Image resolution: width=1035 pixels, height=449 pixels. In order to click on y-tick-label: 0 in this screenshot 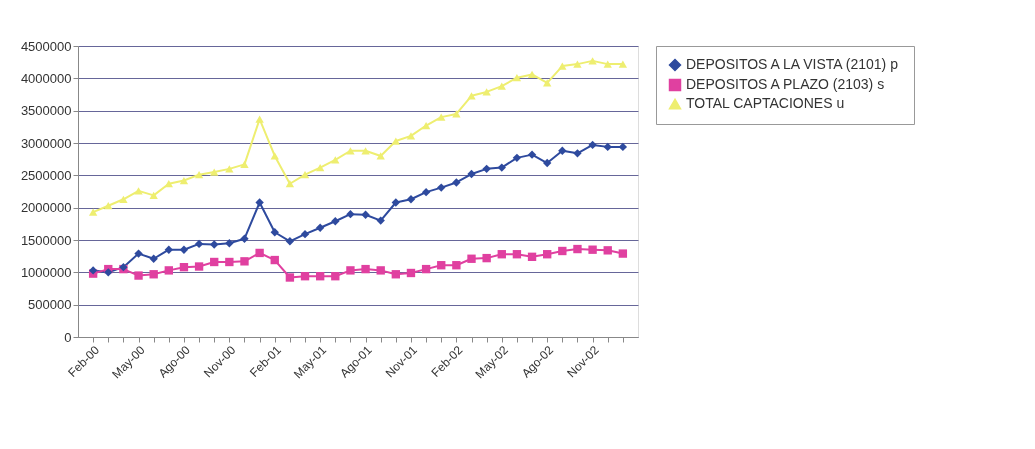, I will do `click(68, 337)`.